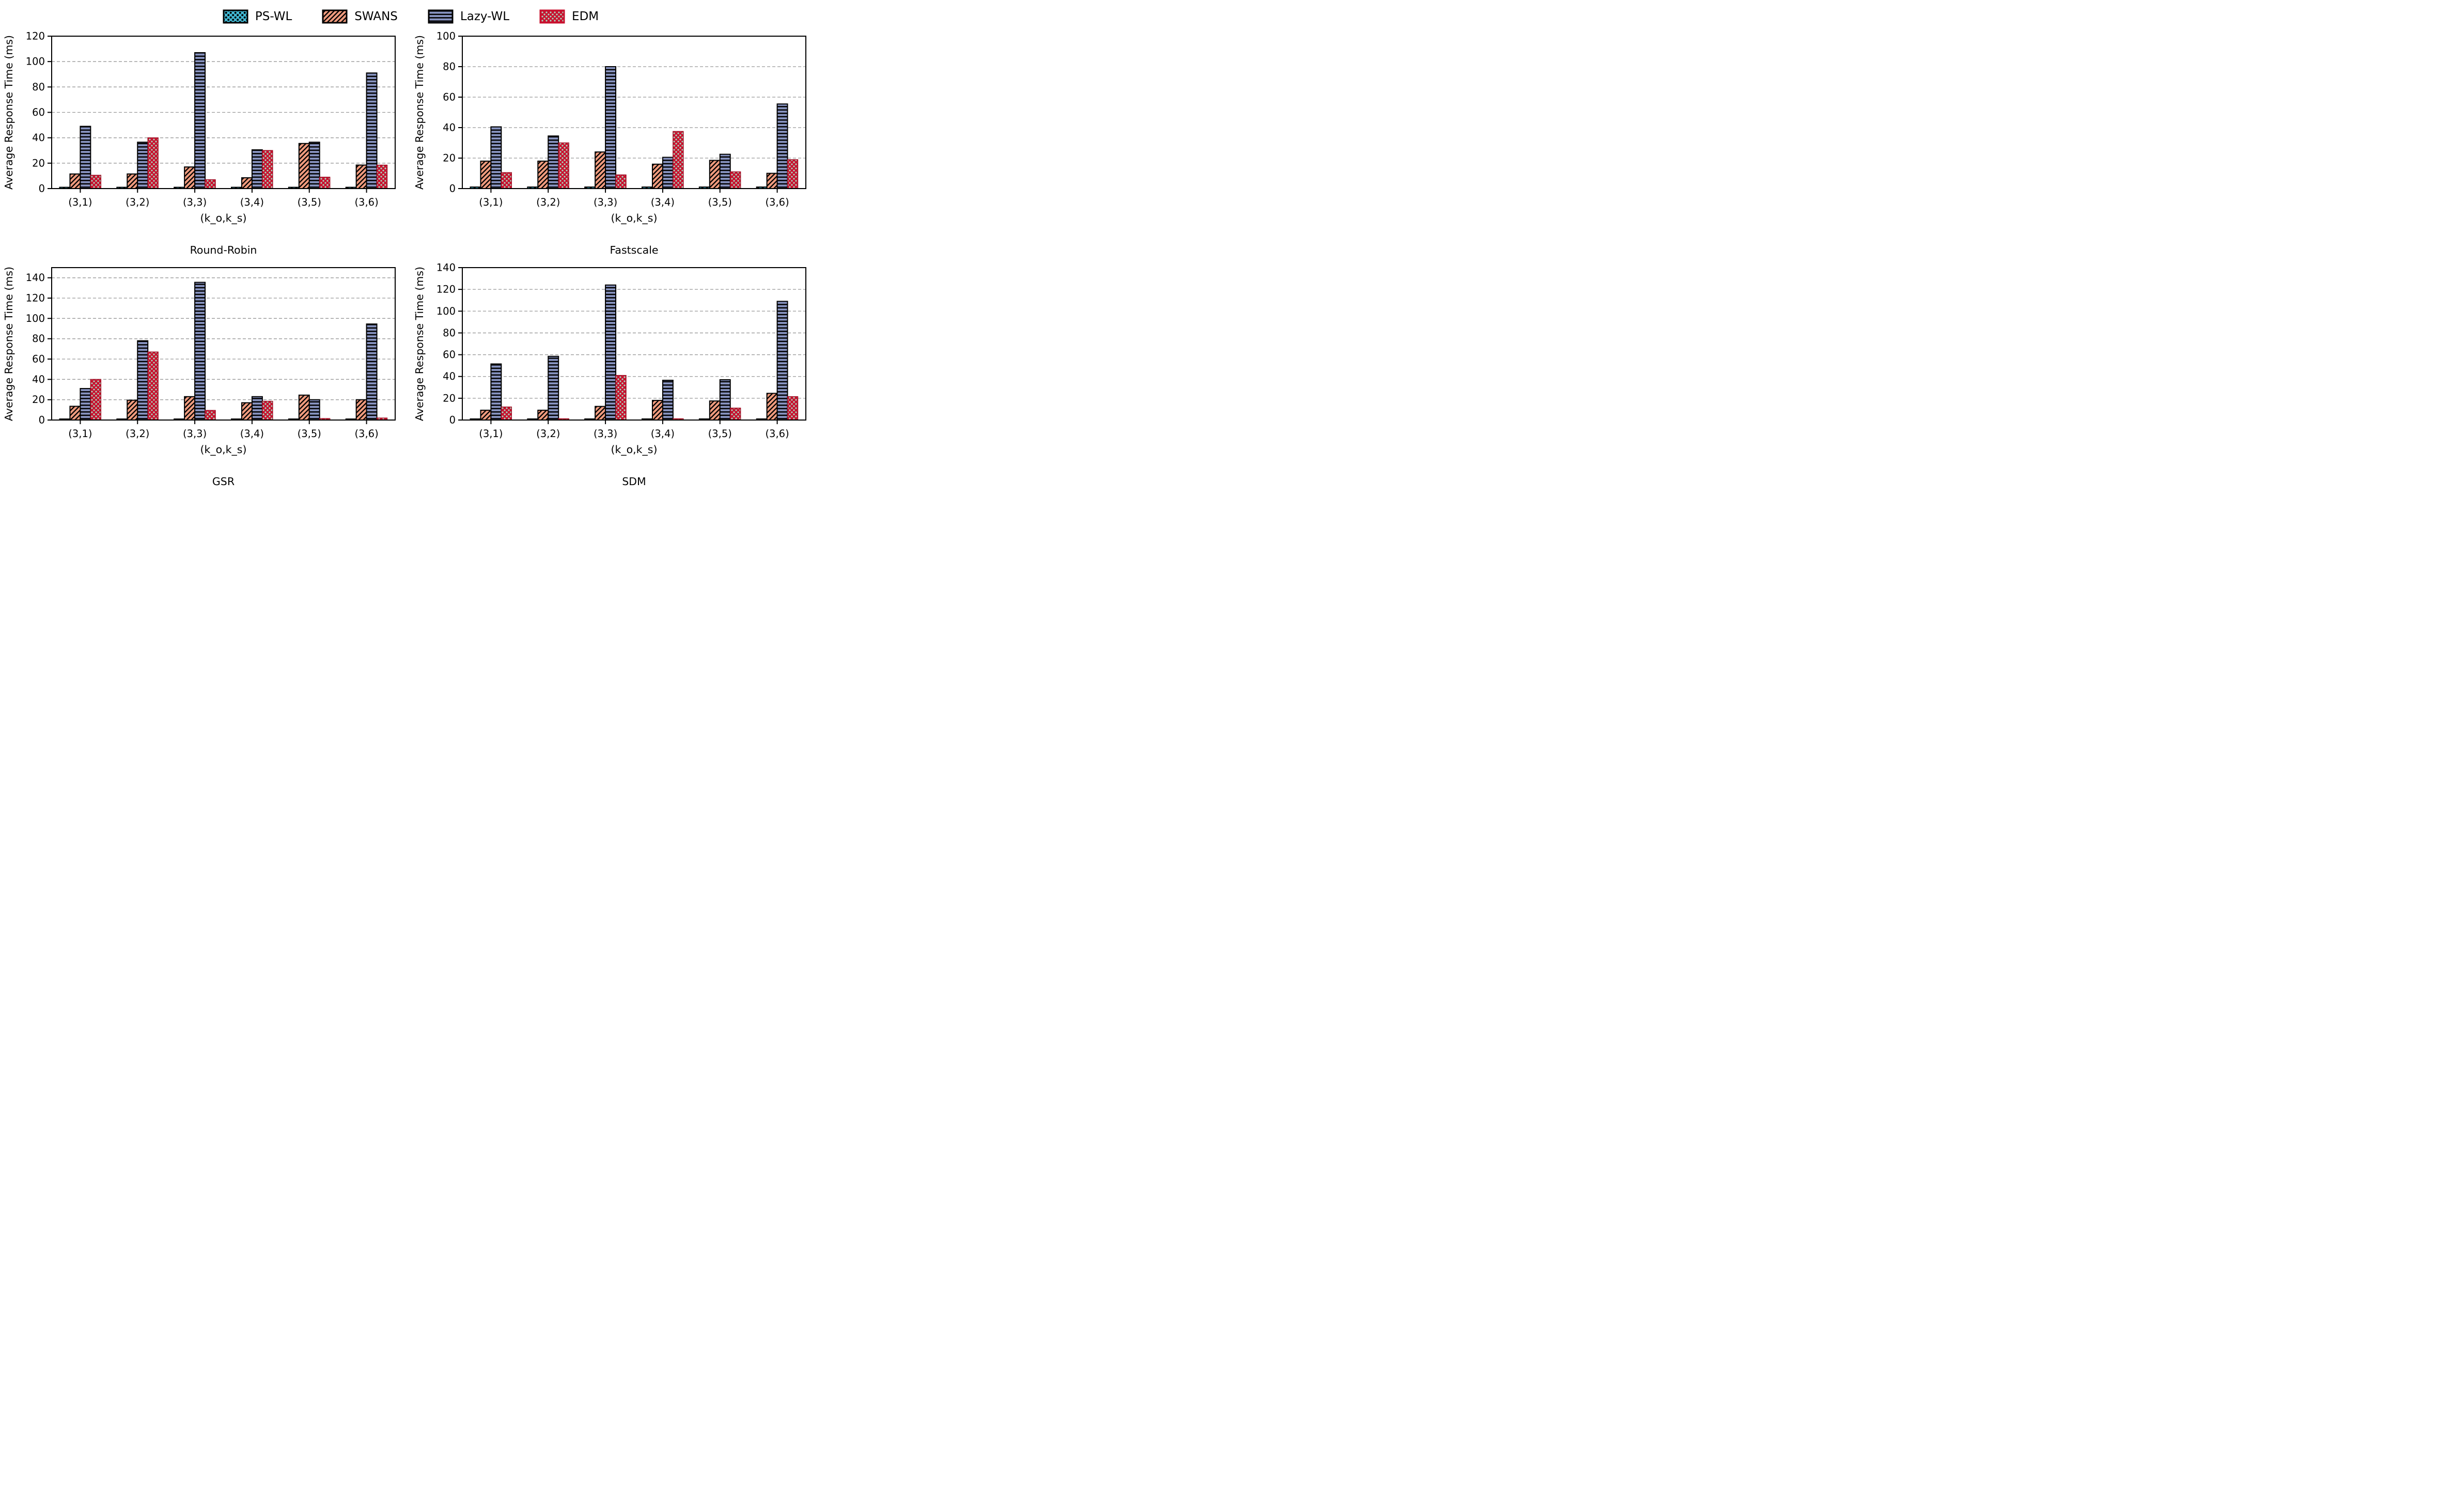 The height and width of the screenshot is (1491, 2464). I want to click on panel-title: Fastscale, so click(634, 250).